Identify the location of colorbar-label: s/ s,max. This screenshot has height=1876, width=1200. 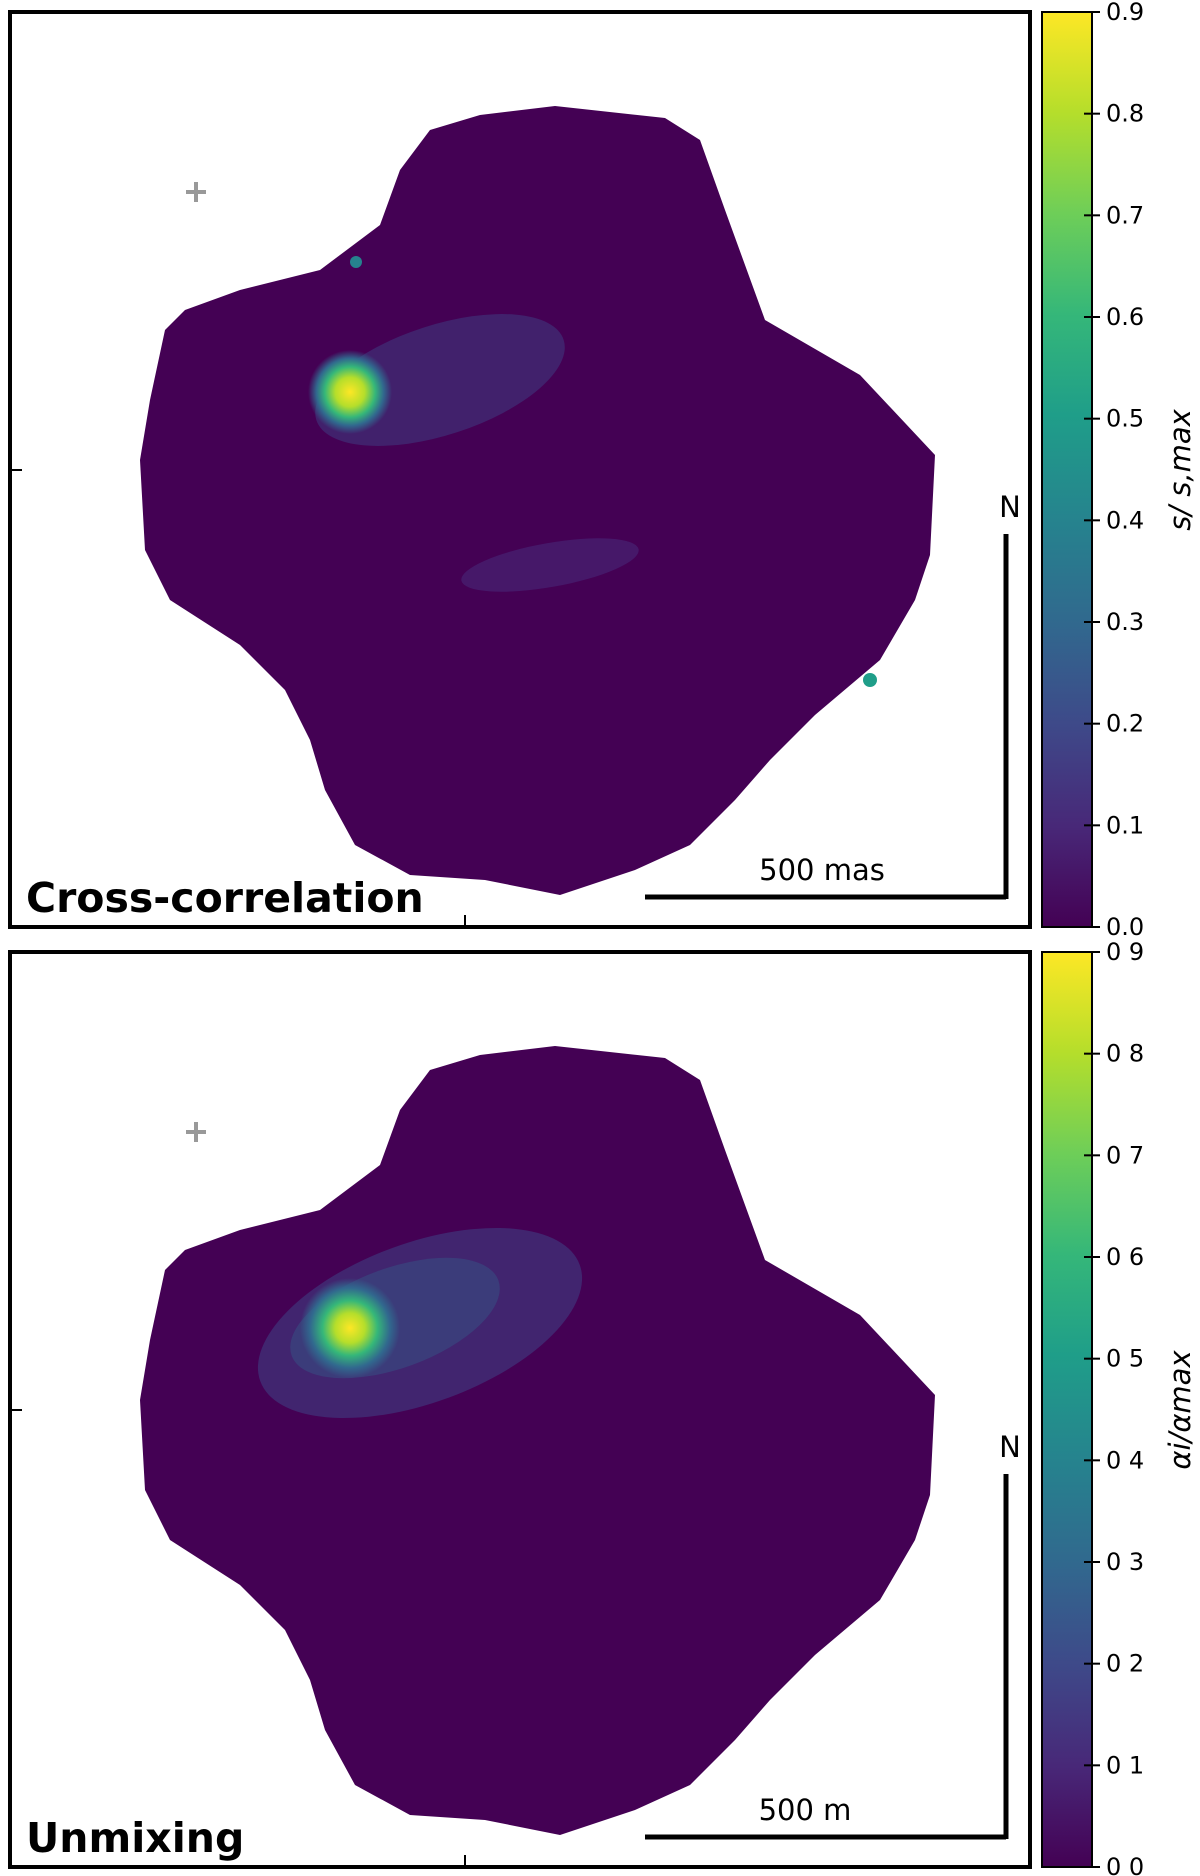
(1180, 469).